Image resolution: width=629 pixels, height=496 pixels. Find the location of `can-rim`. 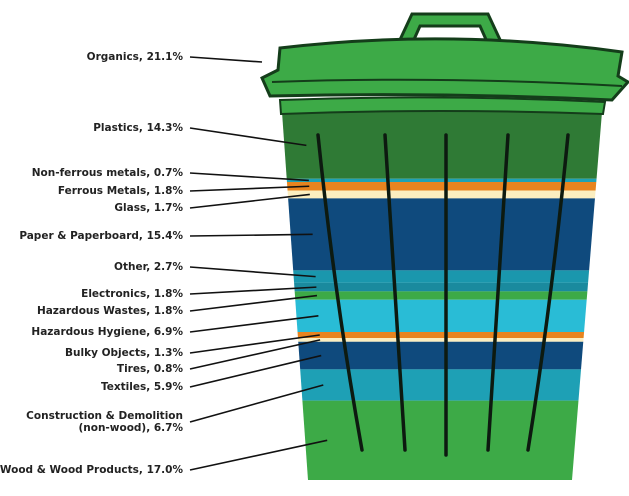

can-rim is located at coordinates (442, 106).